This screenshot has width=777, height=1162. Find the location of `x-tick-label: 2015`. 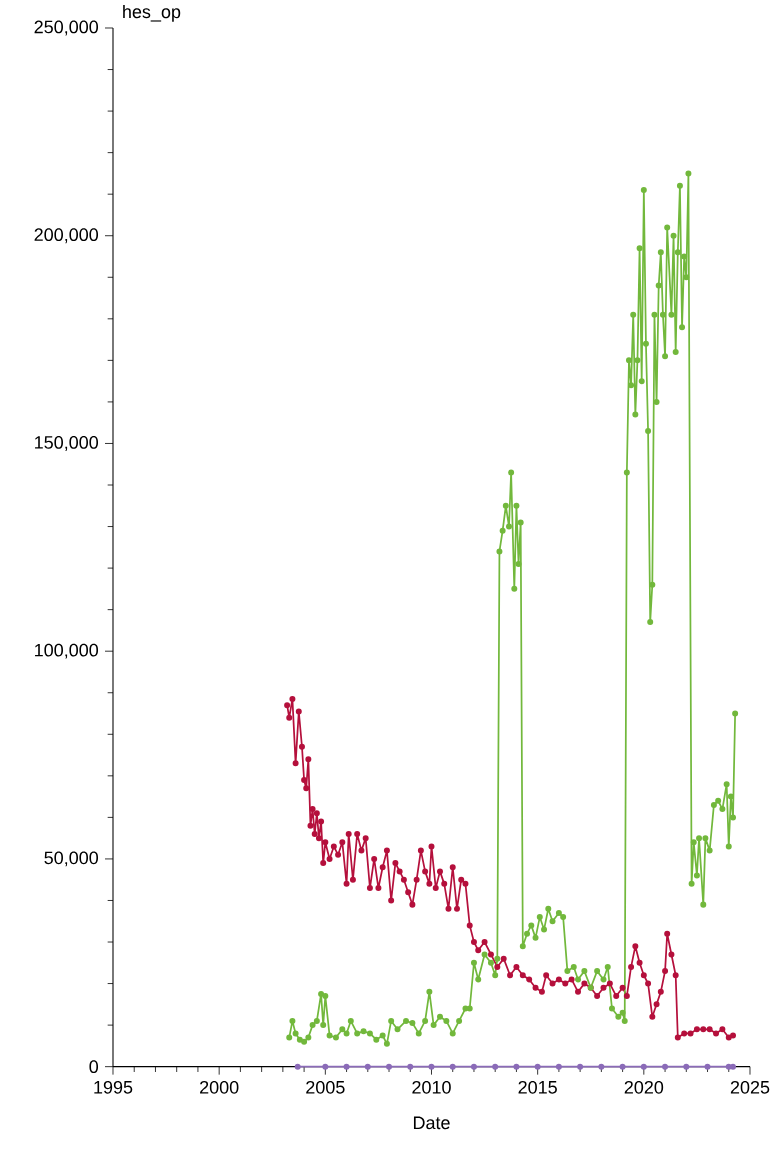

x-tick-label: 2015 is located at coordinates (537, 1087).